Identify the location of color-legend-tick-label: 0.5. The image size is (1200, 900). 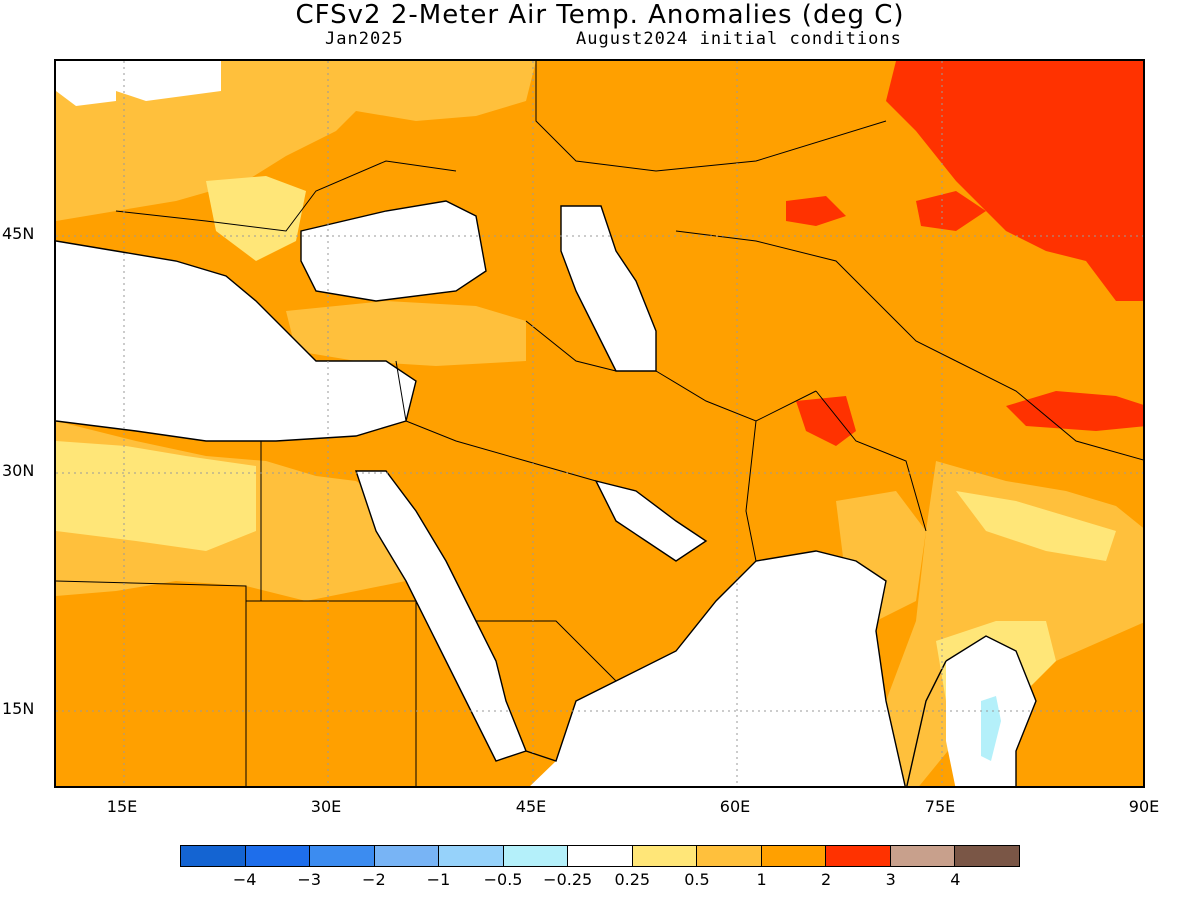
(697, 879).